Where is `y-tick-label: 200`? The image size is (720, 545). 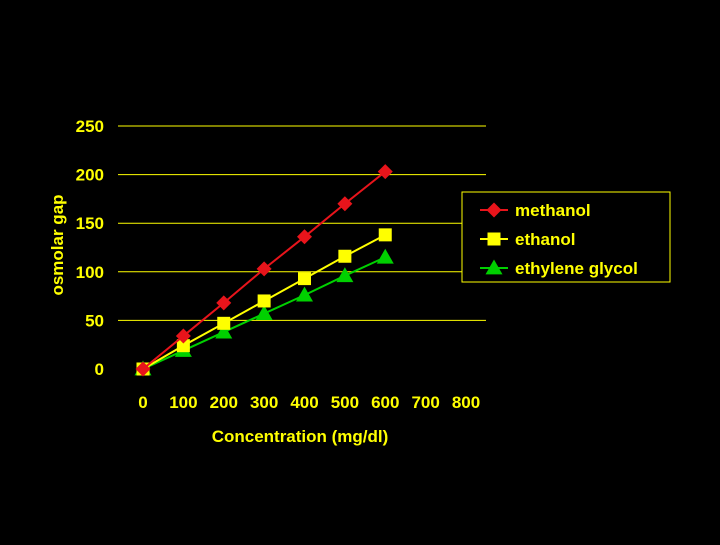 y-tick-label: 200 is located at coordinates (90, 175).